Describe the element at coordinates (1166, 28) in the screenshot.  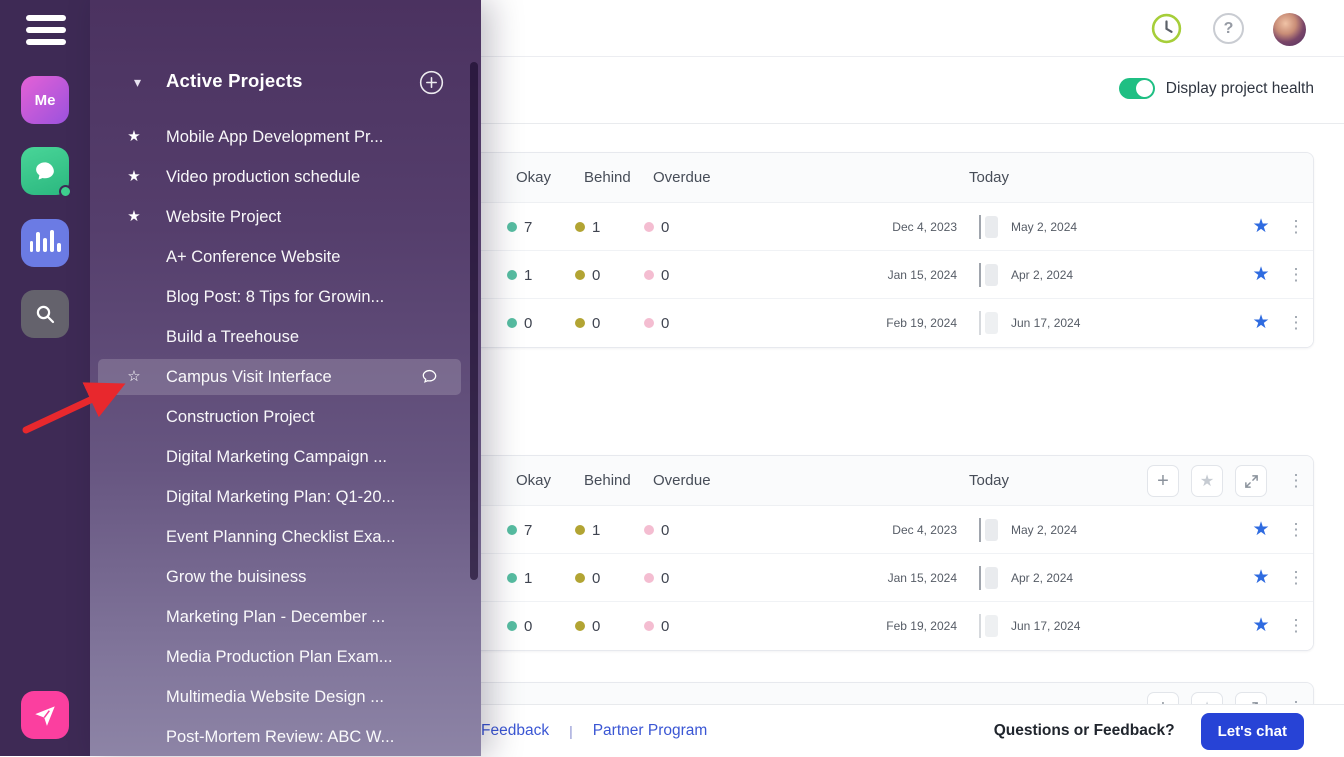
I see `clock-icon` at that location.